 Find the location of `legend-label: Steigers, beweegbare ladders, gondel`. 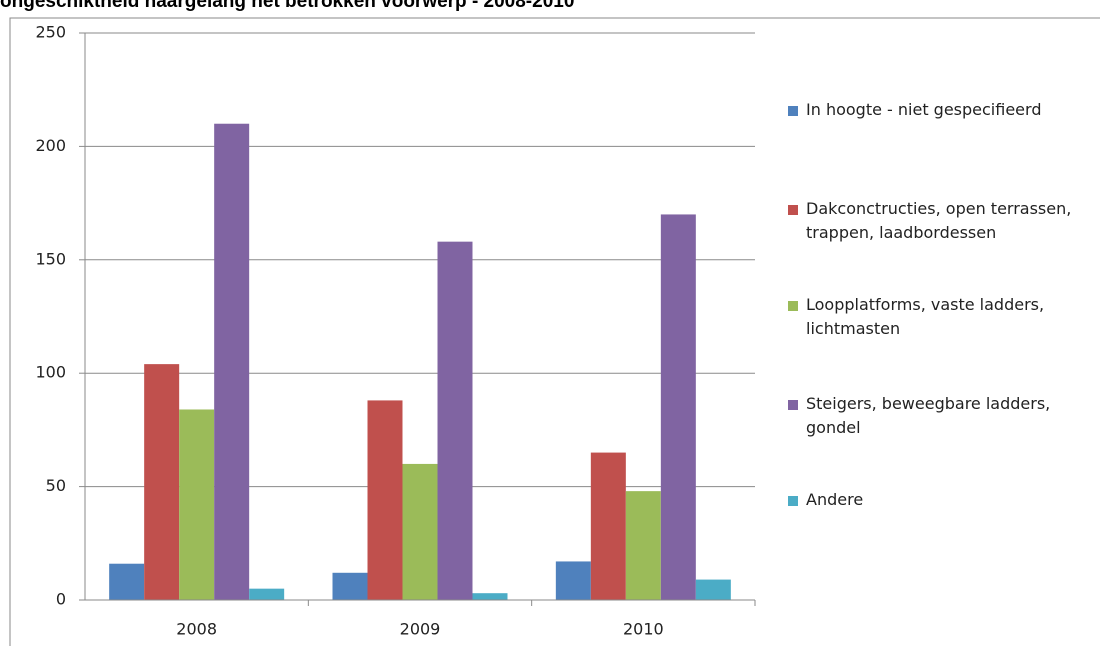

legend-label: Steigers, beweegbare ladders, gondel is located at coordinates (928, 415).